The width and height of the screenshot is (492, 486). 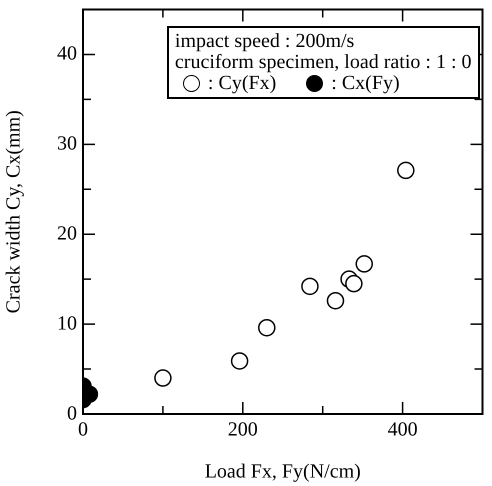 What do you see at coordinates (67, 53) in the screenshot?
I see `y-tick-label: 40` at bounding box center [67, 53].